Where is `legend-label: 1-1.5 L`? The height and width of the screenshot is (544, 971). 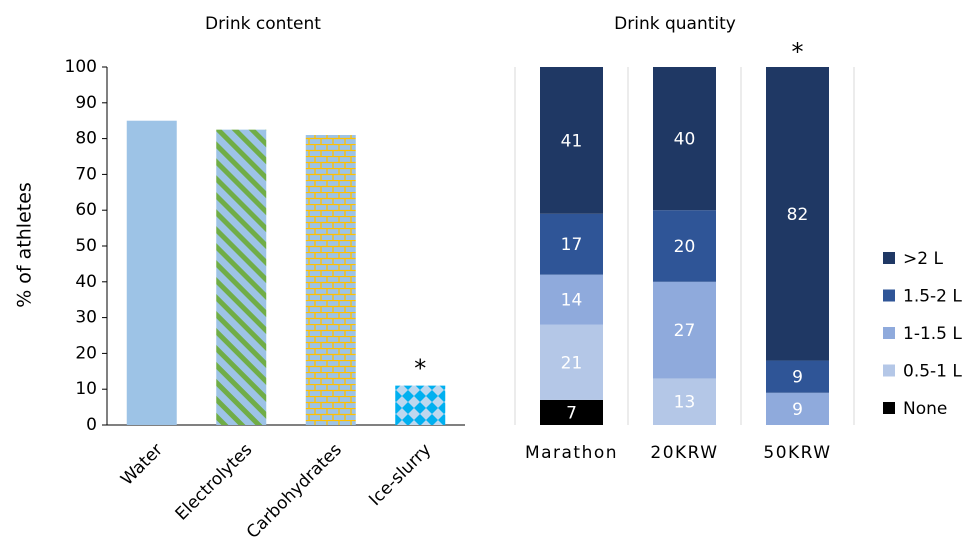
legend-label: 1-1.5 L is located at coordinates (932, 334).